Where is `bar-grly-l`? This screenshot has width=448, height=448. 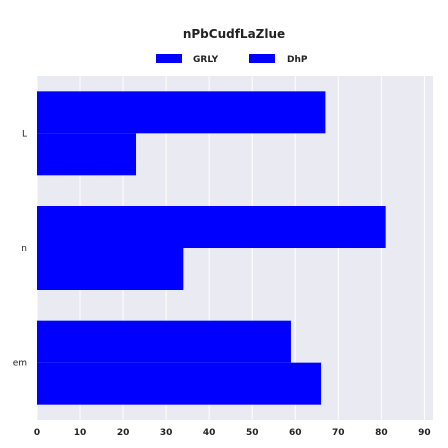 bar-grly-l is located at coordinates (181, 112).